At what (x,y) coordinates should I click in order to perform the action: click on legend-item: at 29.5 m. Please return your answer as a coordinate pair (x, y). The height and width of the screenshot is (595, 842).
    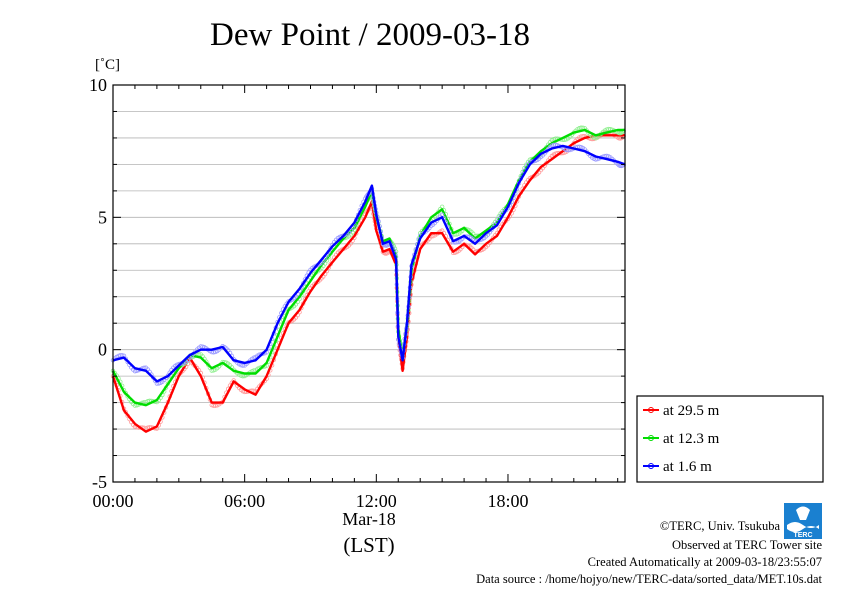
    Looking at the image, I should click on (681, 411).